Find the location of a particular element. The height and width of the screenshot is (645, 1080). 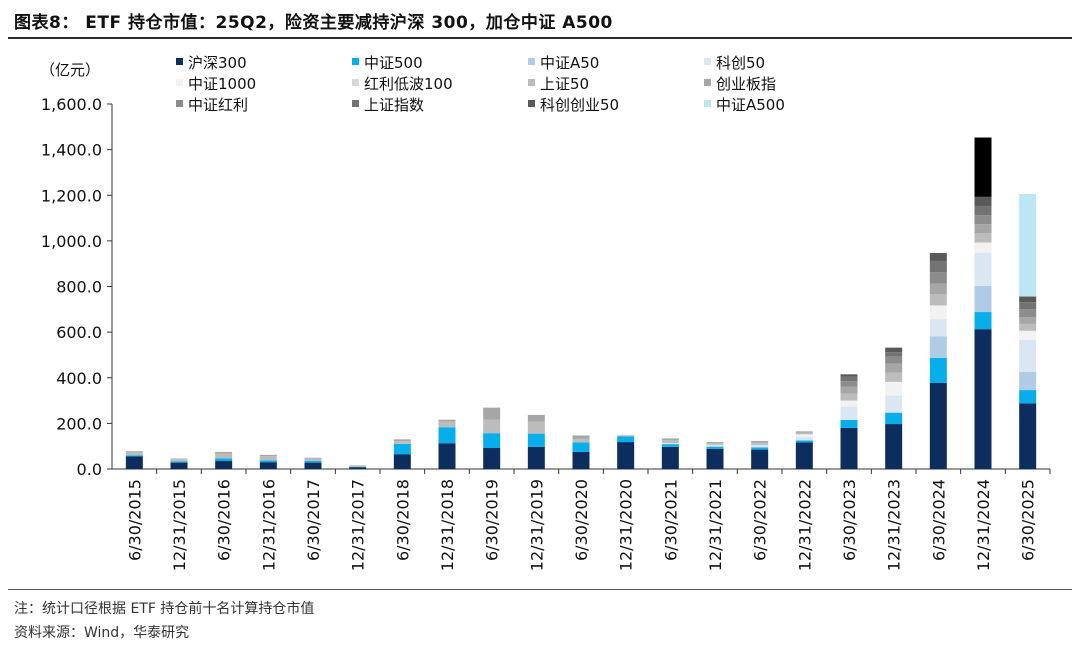

legend-label: 科创创业50 is located at coordinates (579, 105).